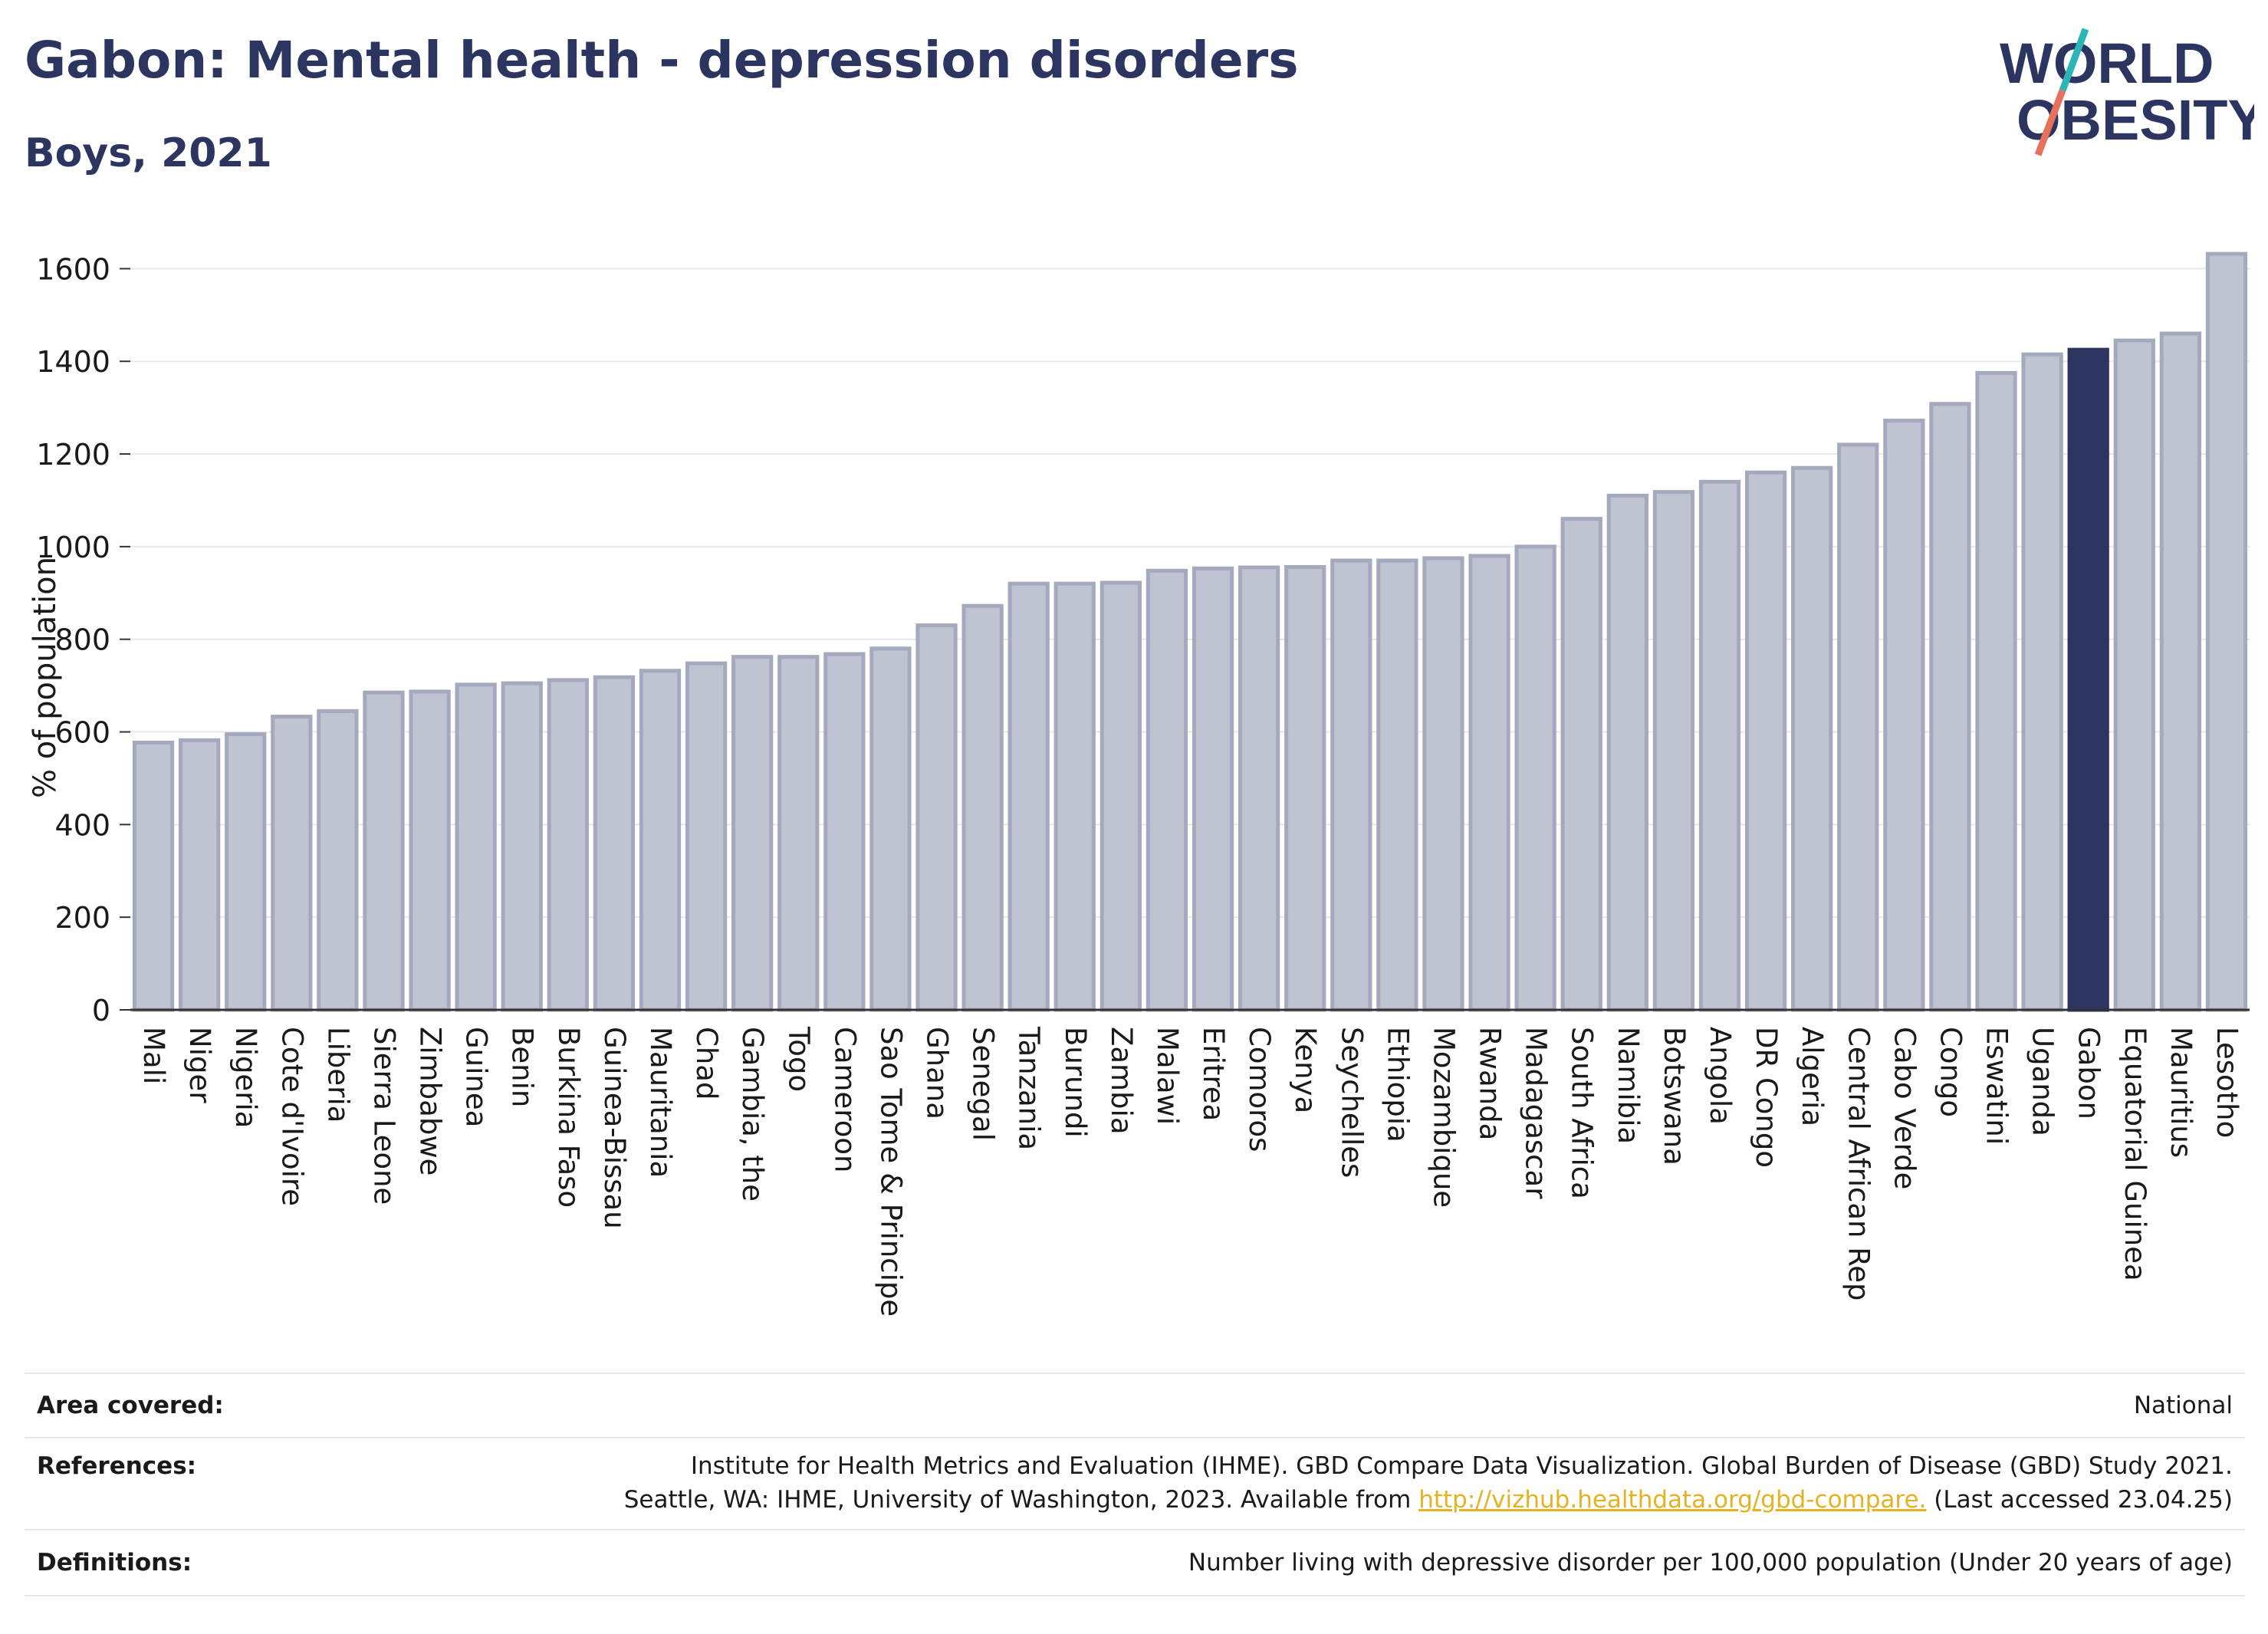  I want to click on x-tick-label: Ethiopia, so click(1397, 1085).